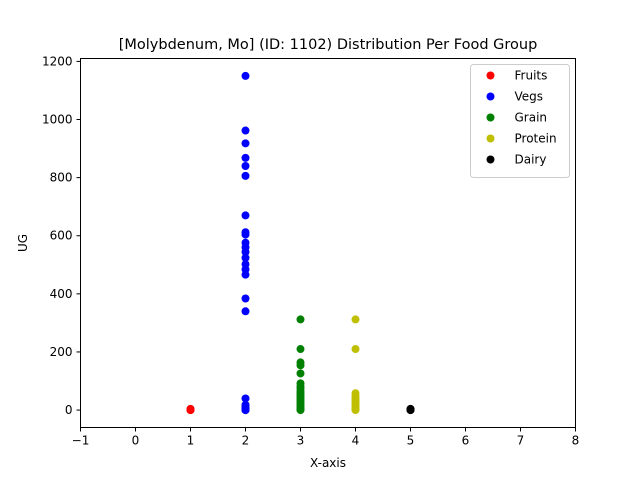 The width and height of the screenshot is (640, 480). What do you see at coordinates (191, 441) in the screenshot?
I see `x-tick-label: 1` at bounding box center [191, 441].